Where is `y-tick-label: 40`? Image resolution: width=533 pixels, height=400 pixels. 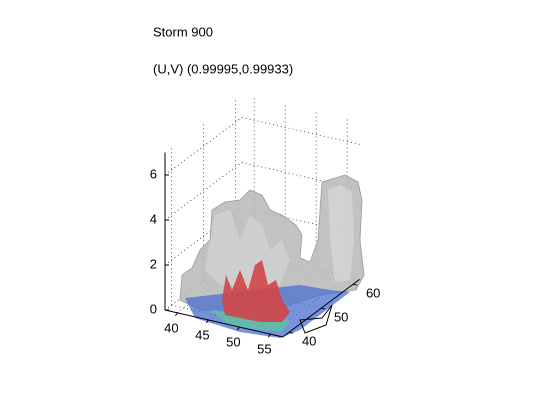 y-tick-label: 40 is located at coordinates (309, 341).